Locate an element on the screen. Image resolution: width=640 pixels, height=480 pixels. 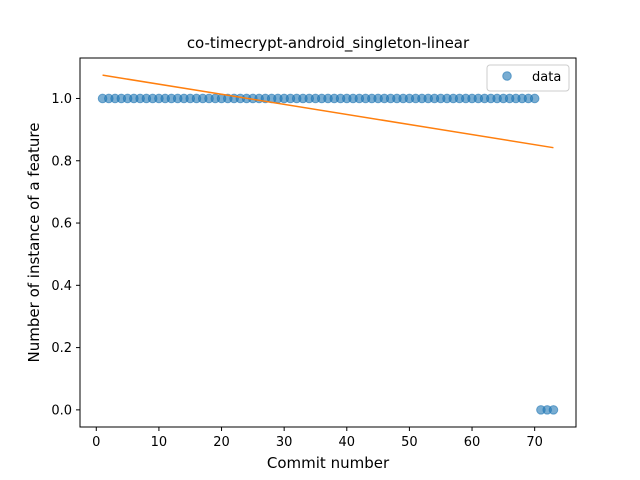
y-tick-label: 0.4 is located at coordinates (61, 286).